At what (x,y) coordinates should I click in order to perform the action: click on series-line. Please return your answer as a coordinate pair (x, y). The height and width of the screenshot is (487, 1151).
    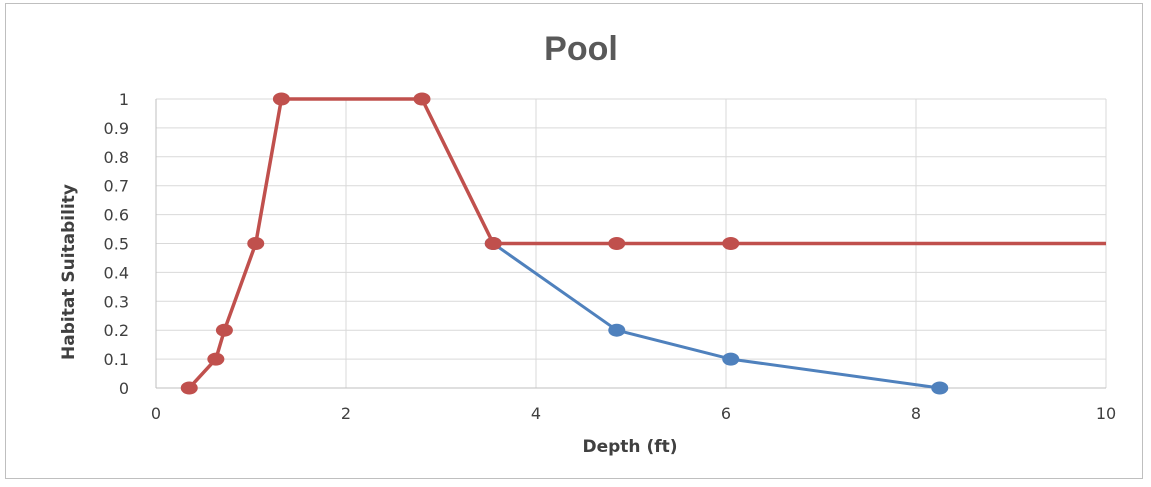
    Looking at the image, I should click on (716, 316).